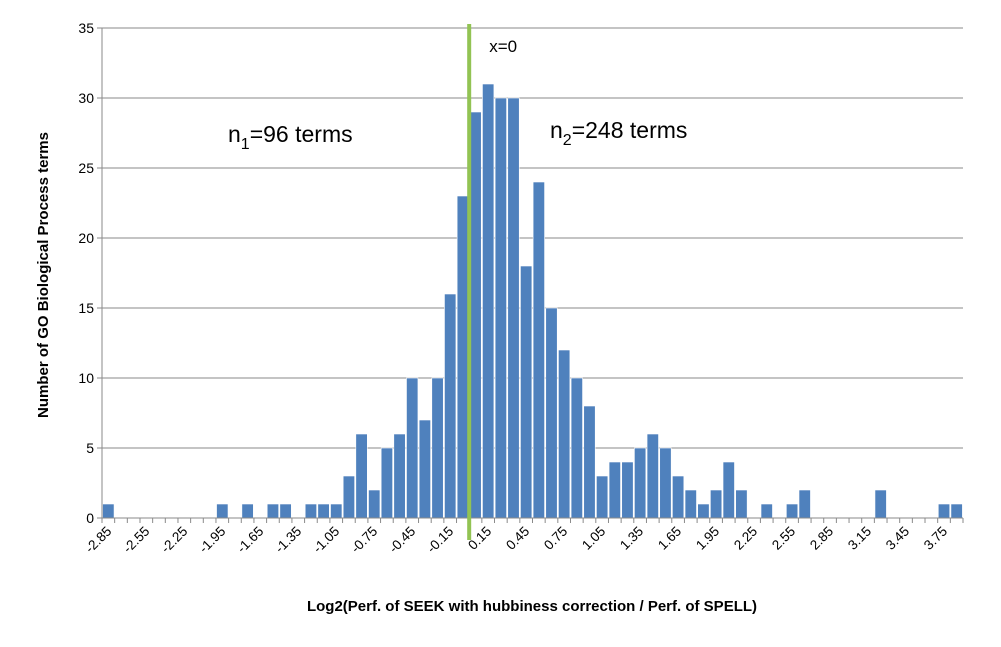 This screenshot has height=647, width=1001. I want to click on x-tick-label: 1.35, so click(631, 538).